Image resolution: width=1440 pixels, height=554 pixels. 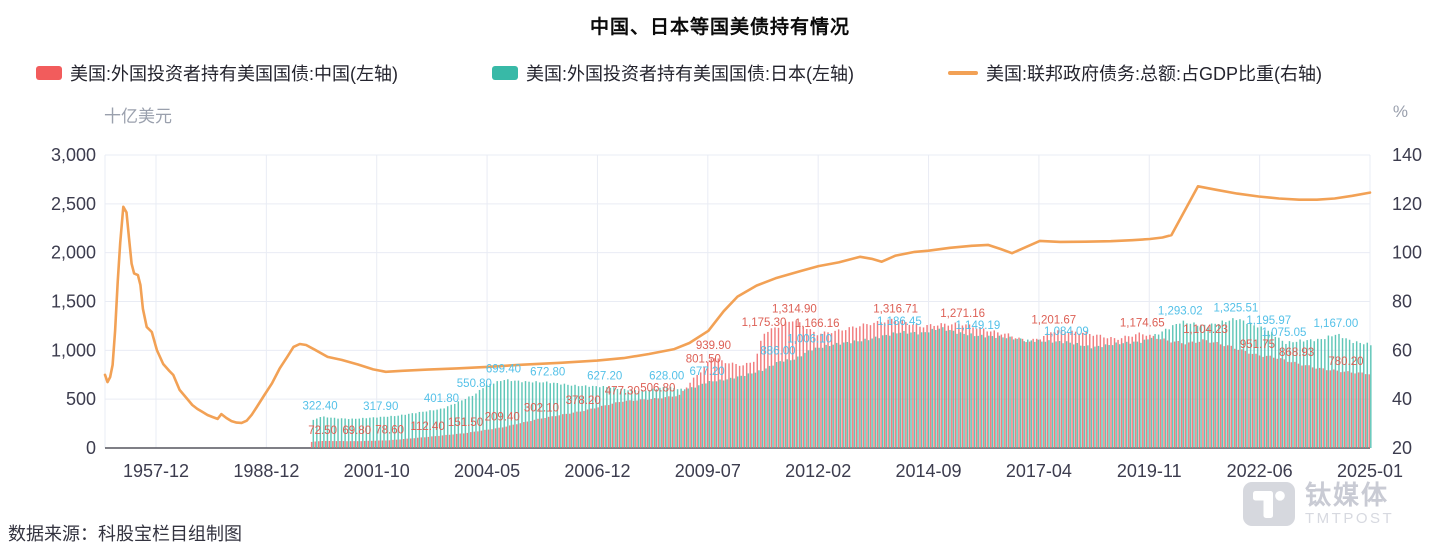 I want to click on watermark-text: 钛媒体 TMTPOST, so click(x=1349, y=504).